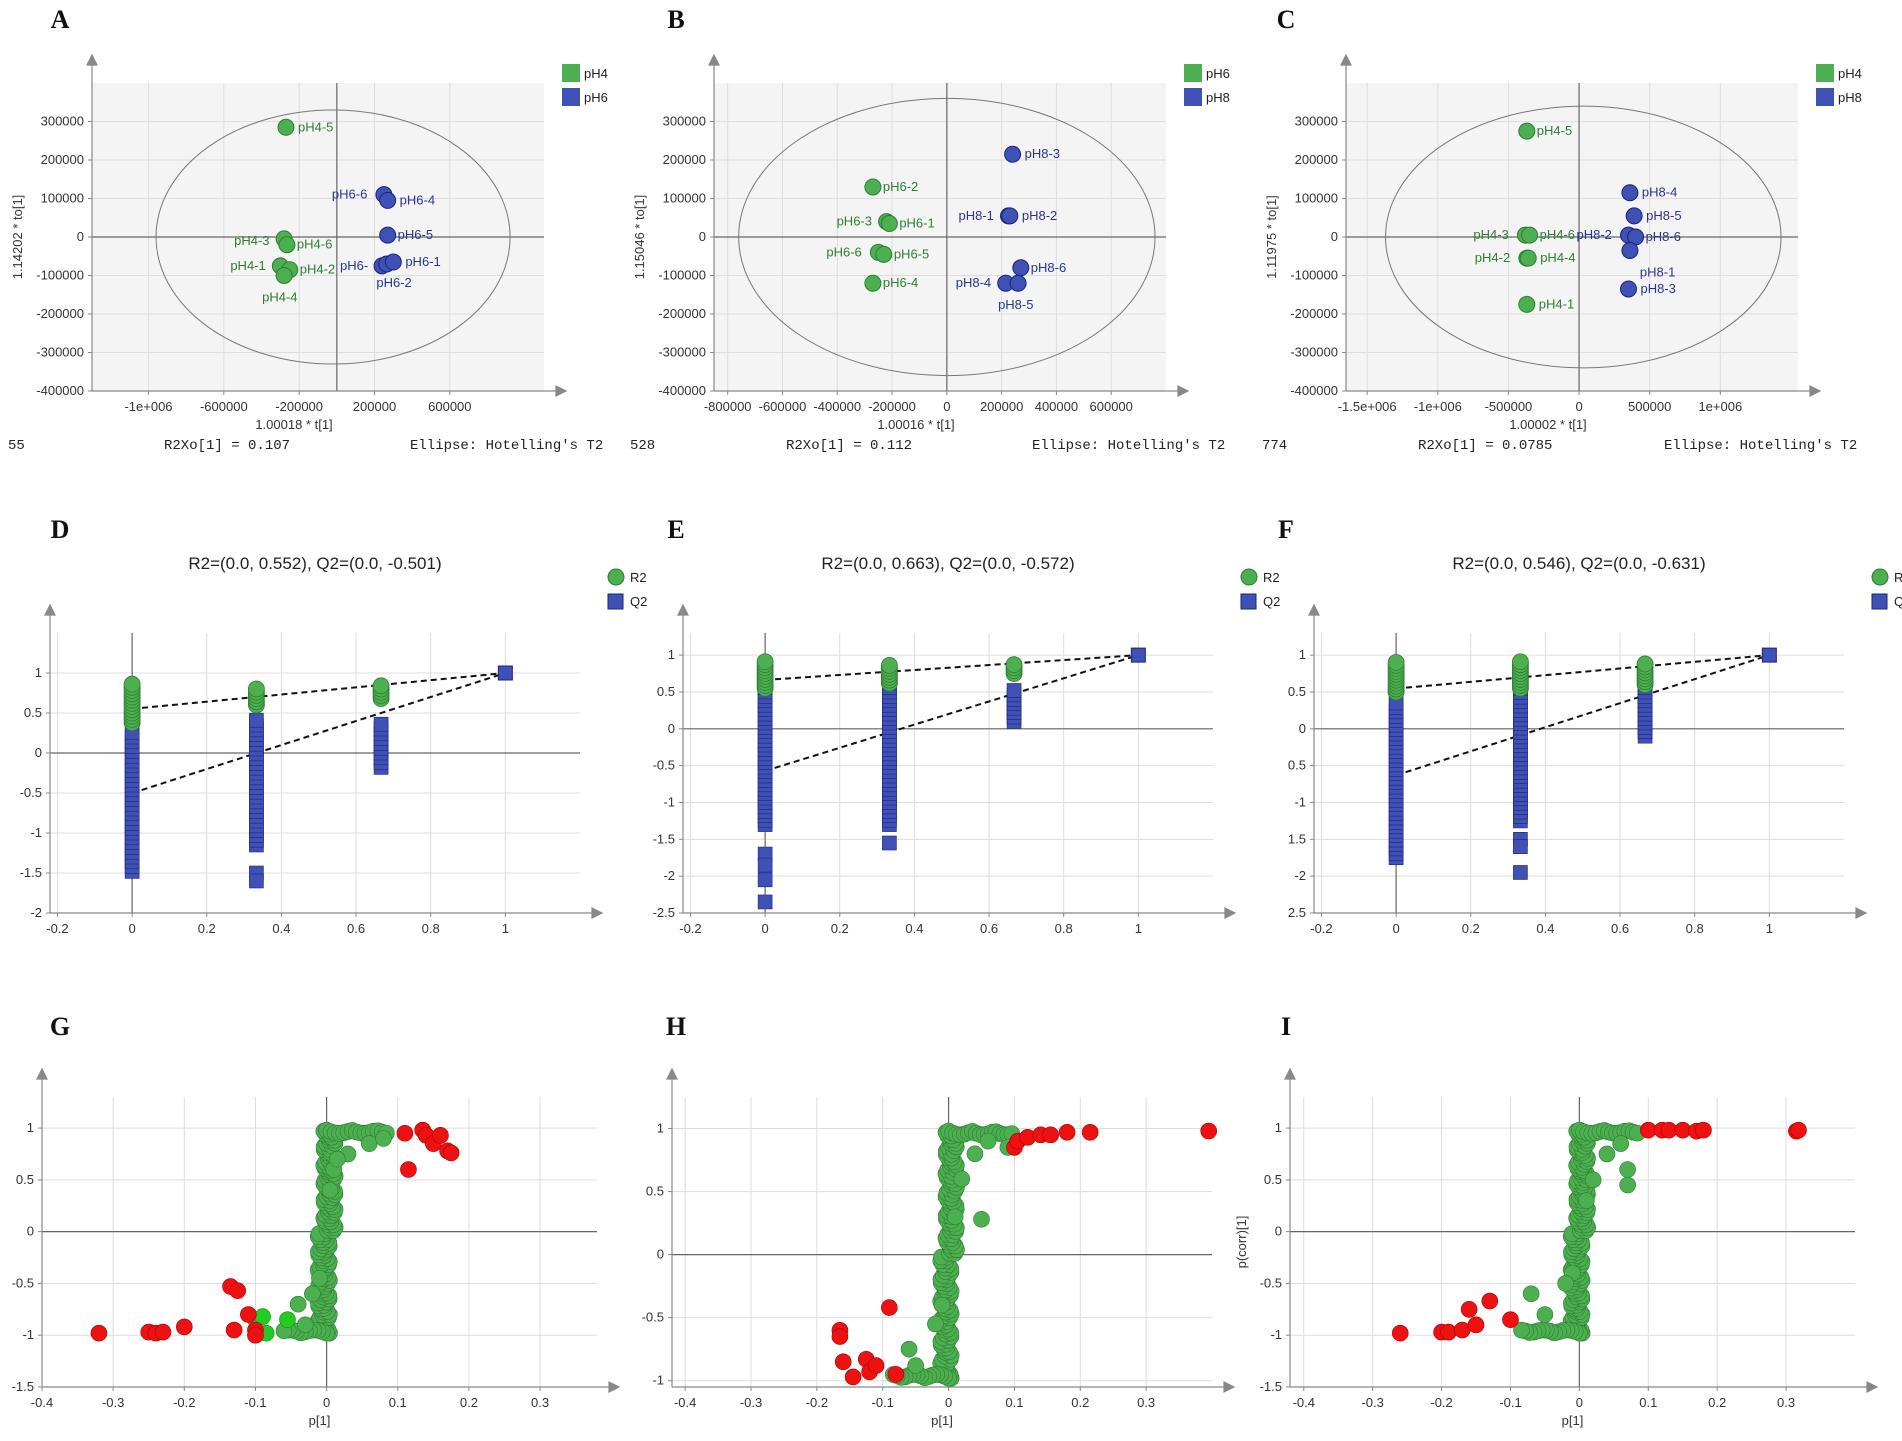 This screenshot has width=1902, height=1441. Describe the element at coordinates (1649, 406) in the screenshot. I see `x-tick-label: 500000` at that location.